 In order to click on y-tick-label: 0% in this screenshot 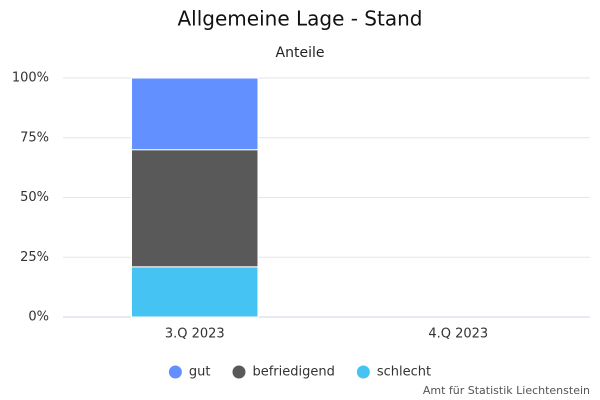, I will do `click(38, 317)`.